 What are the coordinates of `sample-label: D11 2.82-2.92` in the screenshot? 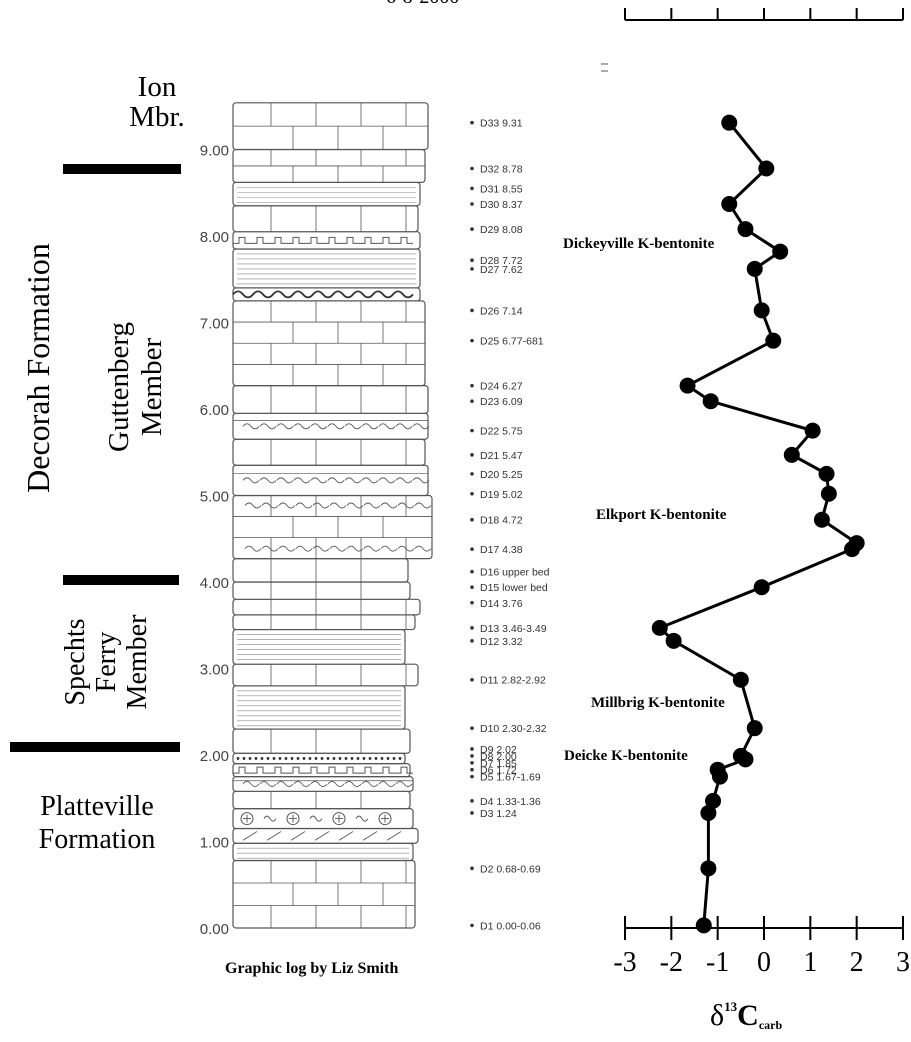 It's located at (513, 681).